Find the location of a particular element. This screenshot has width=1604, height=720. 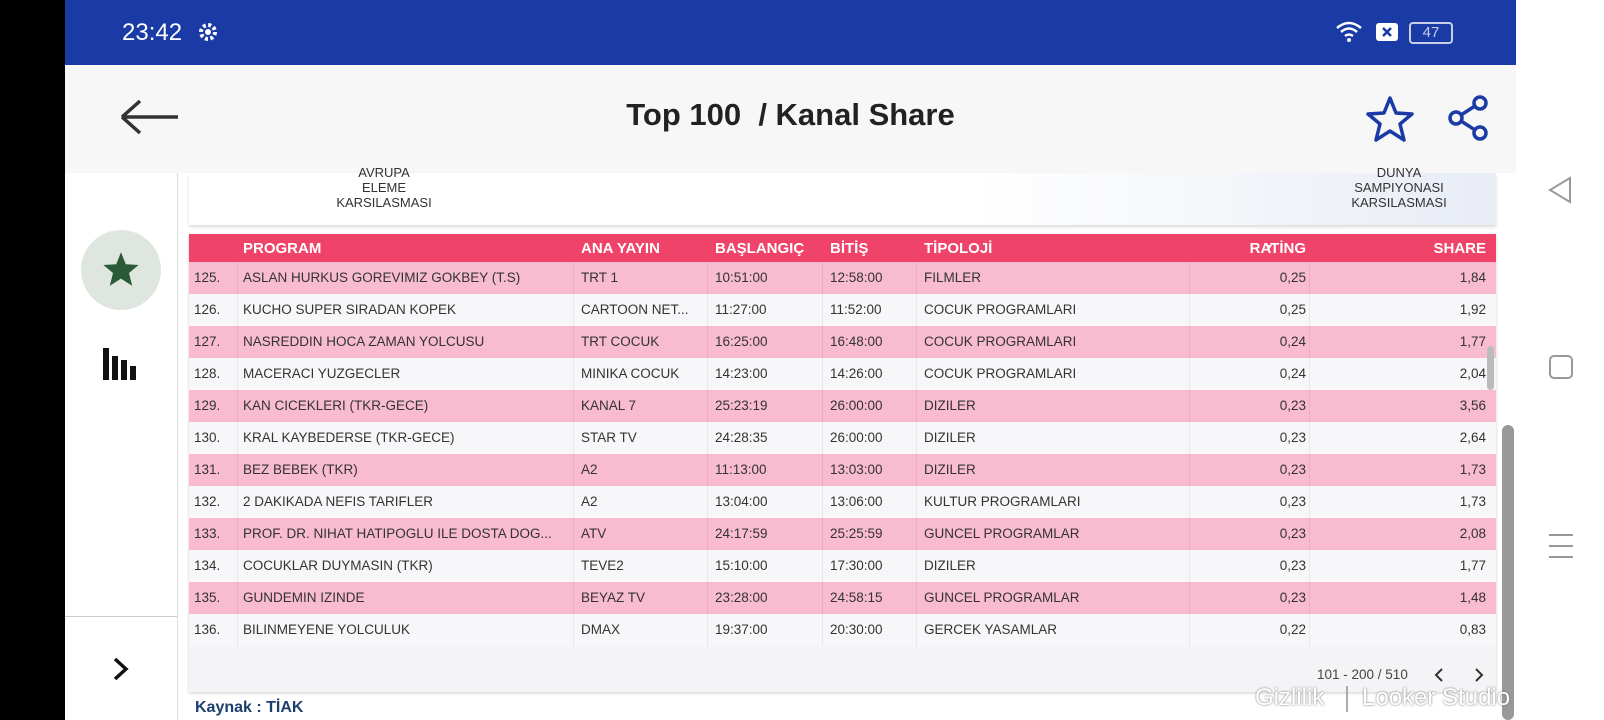

share-button is located at coordinates (1469, 118).